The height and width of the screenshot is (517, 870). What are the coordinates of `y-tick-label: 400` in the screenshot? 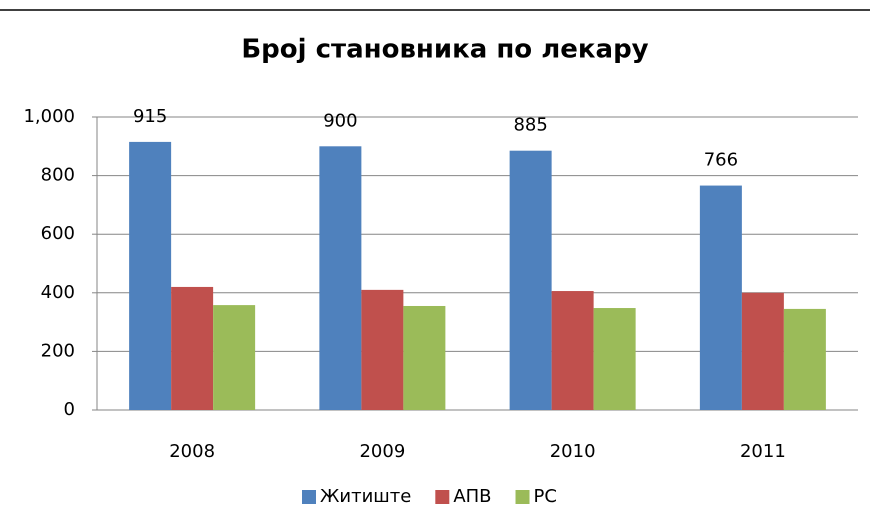 It's located at (58, 292).